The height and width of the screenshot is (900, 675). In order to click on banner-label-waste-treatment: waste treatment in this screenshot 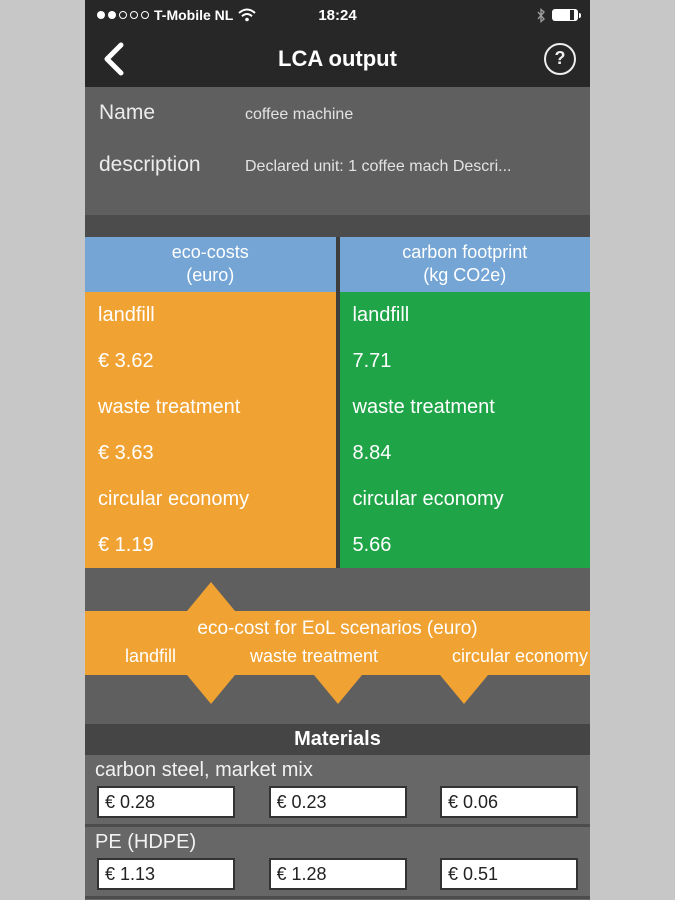, I will do `click(314, 656)`.